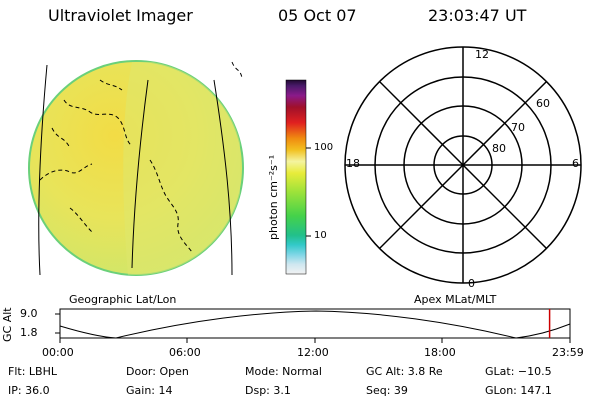  Describe the element at coordinates (296, 177) in the screenshot. I see `colorbar` at that location.